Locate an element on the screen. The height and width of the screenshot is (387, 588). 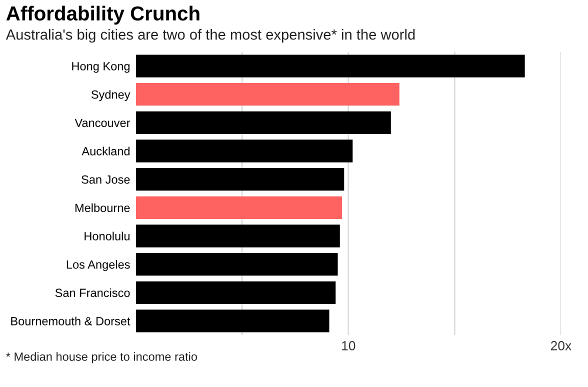
y-tick-label: Hong Kong is located at coordinates (101, 67).